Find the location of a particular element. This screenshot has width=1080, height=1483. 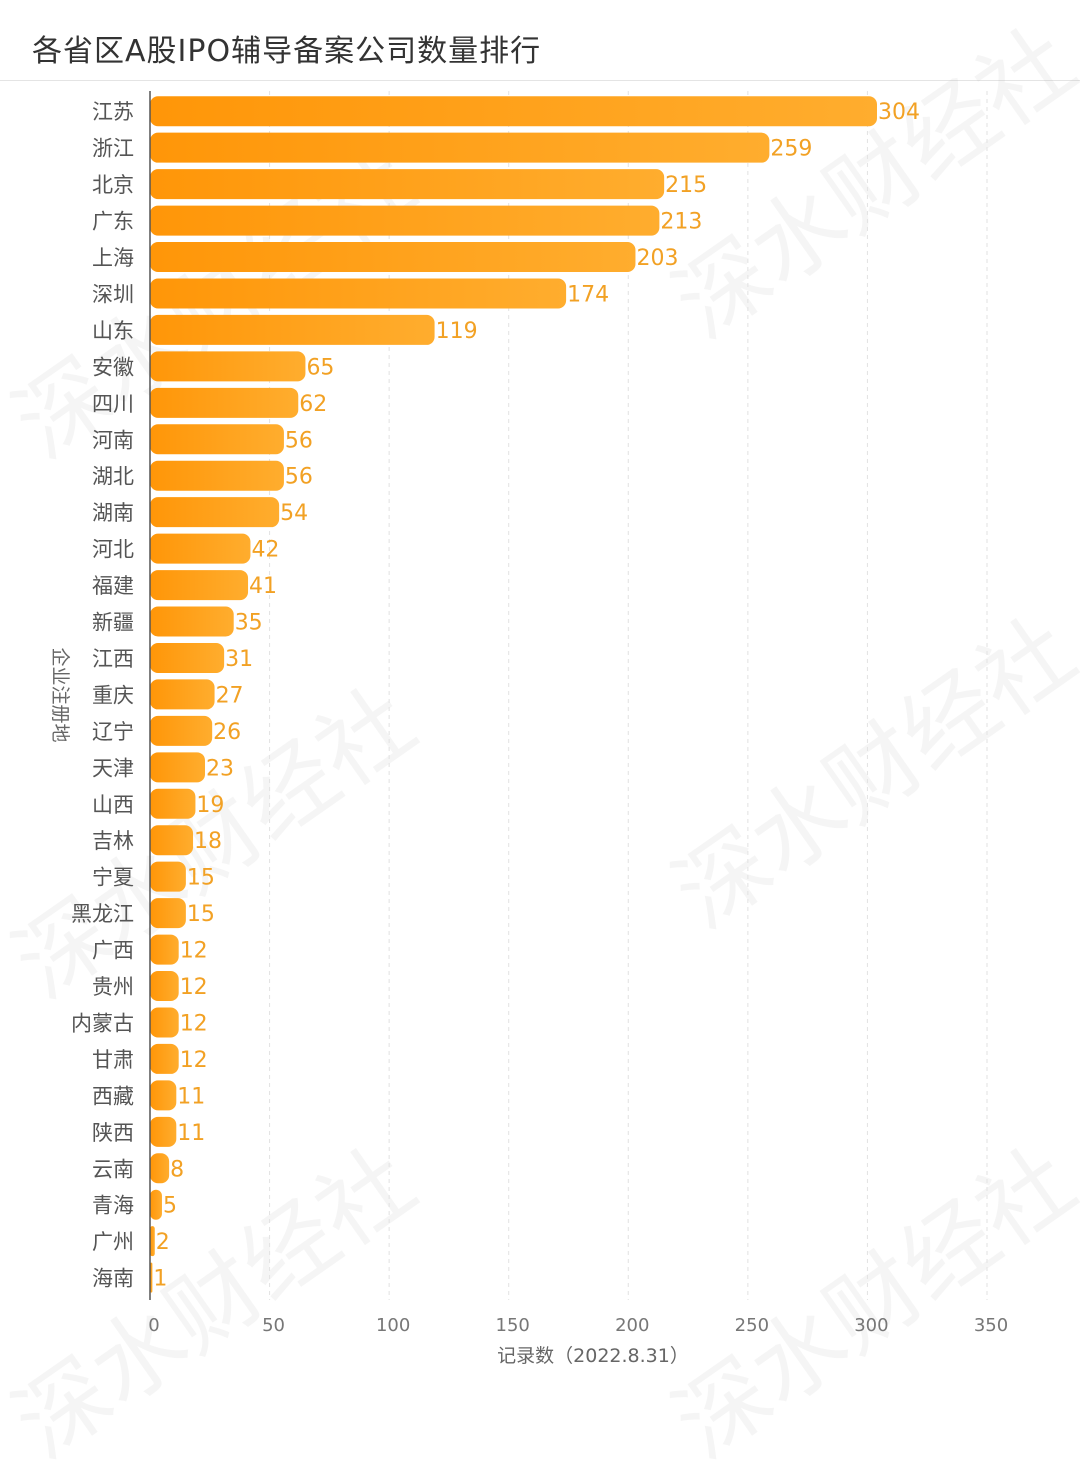

category-label: 陕西 is located at coordinates (113, 1133).